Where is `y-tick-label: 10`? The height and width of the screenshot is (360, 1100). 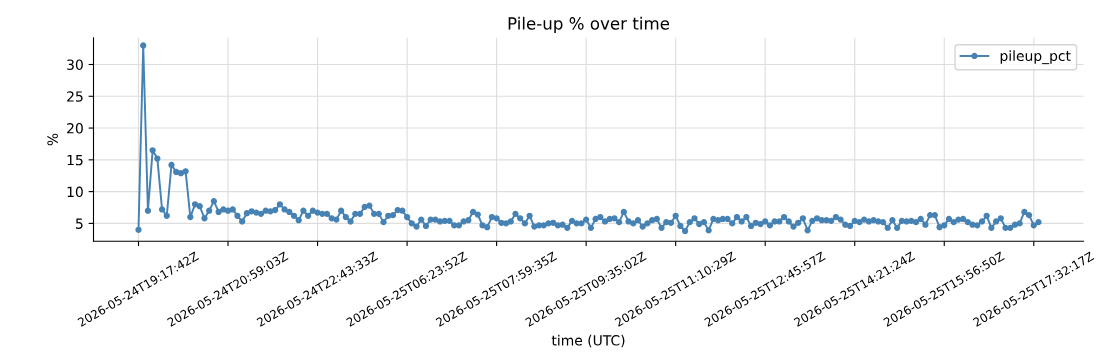 y-tick-label: 10 is located at coordinates (75, 192).